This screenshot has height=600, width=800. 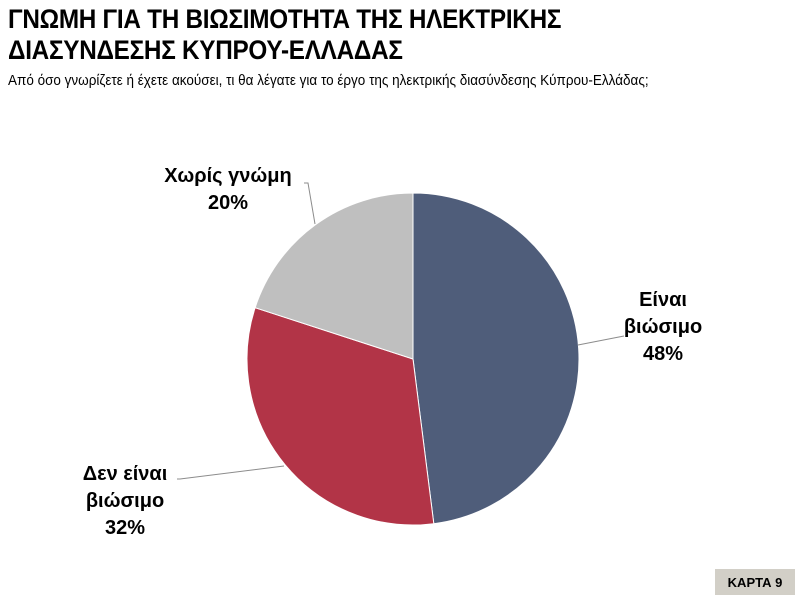 What do you see at coordinates (125, 528) in the screenshot?
I see `label-no-value: 32%` at bounding box center [125, 528].